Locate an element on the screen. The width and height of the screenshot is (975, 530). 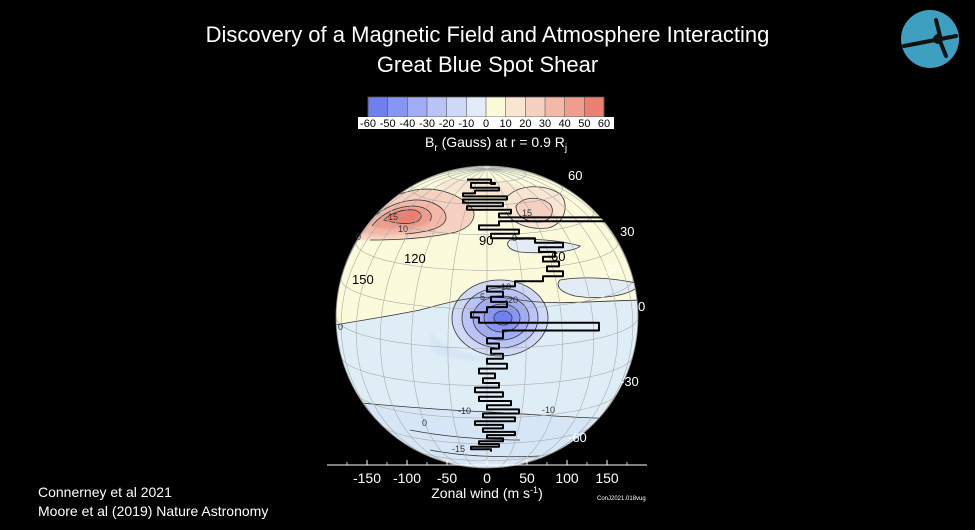
colorbar-tick-label: 0 is located at coordinates (486, 124).